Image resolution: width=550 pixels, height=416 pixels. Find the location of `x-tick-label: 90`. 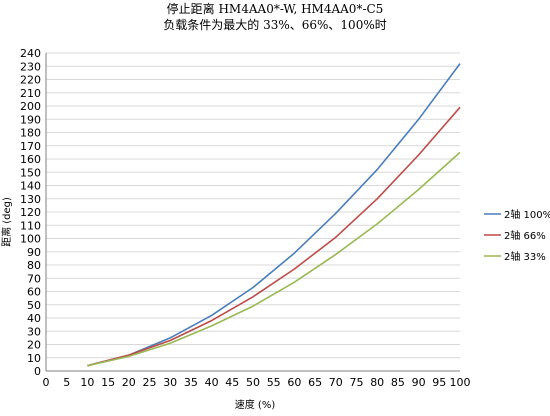

x-tick-label: 90 is located at coordinates (419, 382).